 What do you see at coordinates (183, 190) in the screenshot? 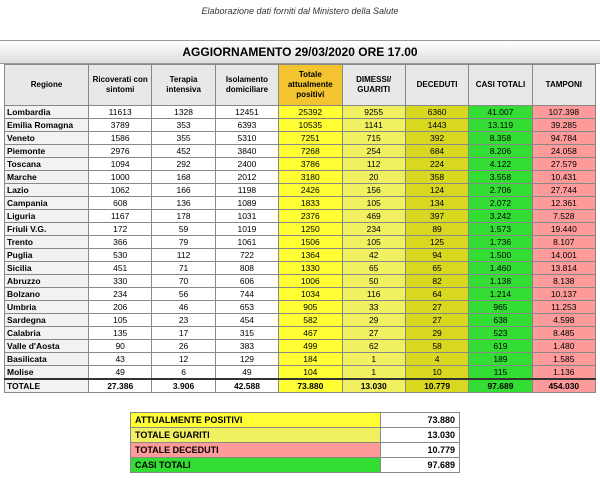
I see `value-cell: 166` at bounding box center [183, 190].